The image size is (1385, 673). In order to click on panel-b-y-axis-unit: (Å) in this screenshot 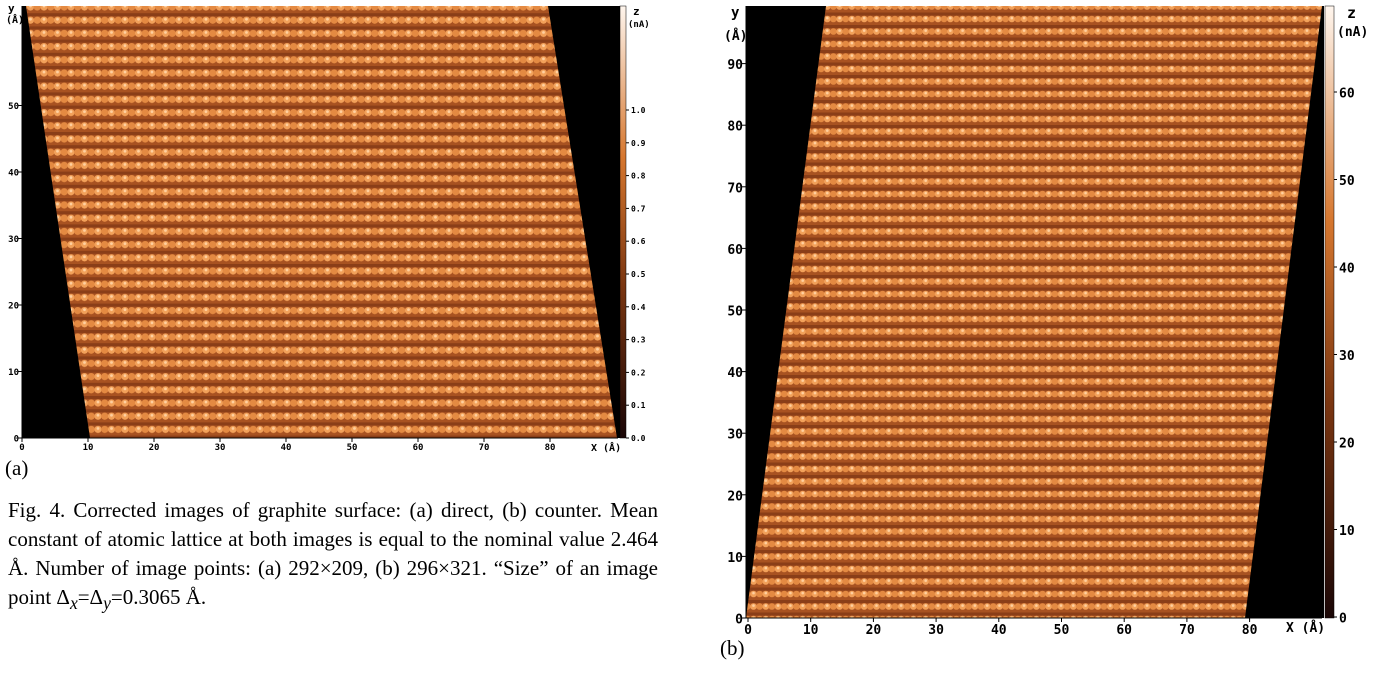, I will do `click(735, 36)`.